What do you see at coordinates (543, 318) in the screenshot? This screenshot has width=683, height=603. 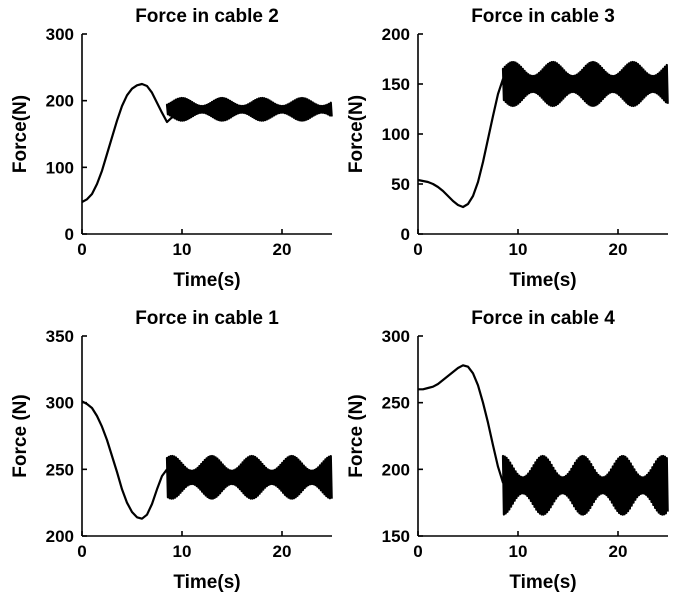 I see `chart-title: Force in cable 4` at bounding box center [543, 318].